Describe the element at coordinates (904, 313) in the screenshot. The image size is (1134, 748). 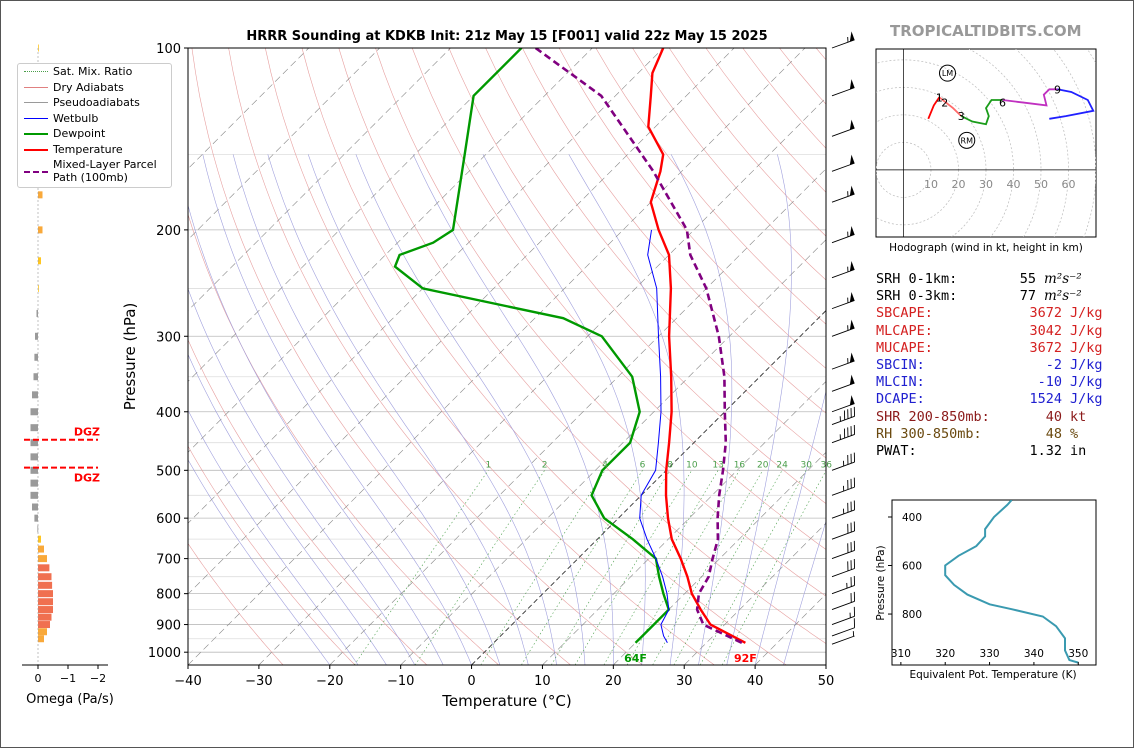
I see `stat-label: SBCAPE:` at that location.